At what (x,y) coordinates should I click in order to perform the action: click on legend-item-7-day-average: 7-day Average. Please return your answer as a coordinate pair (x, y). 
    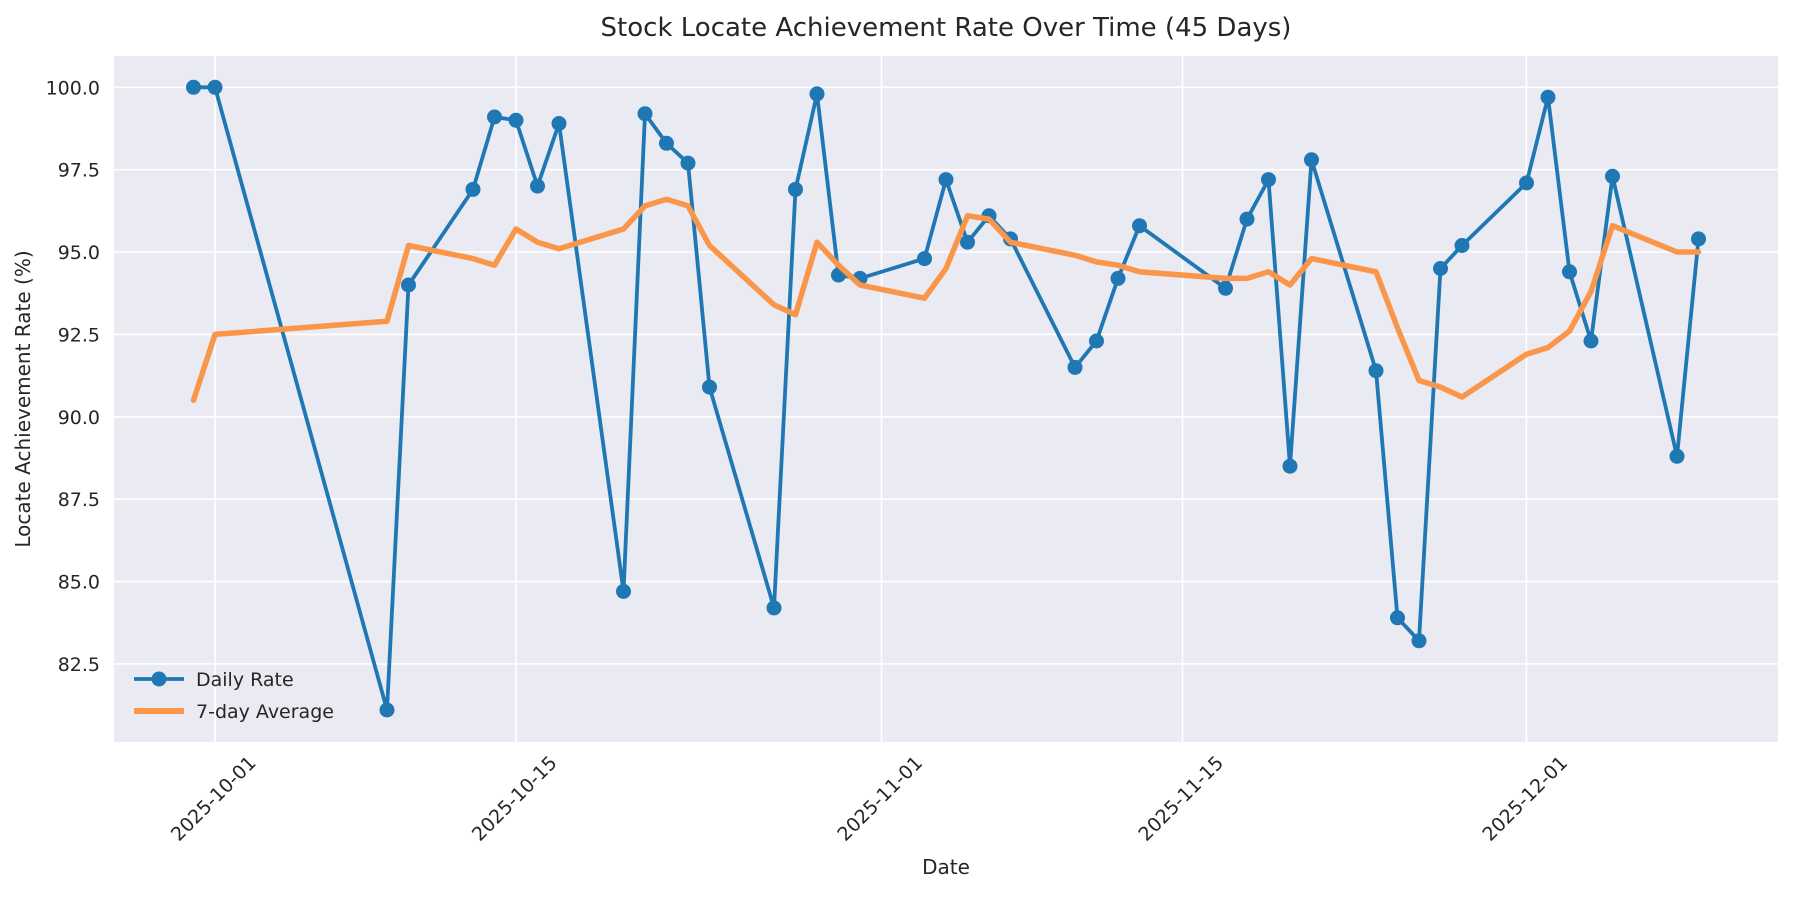
    Looking at the image, I should click on (234, 712).